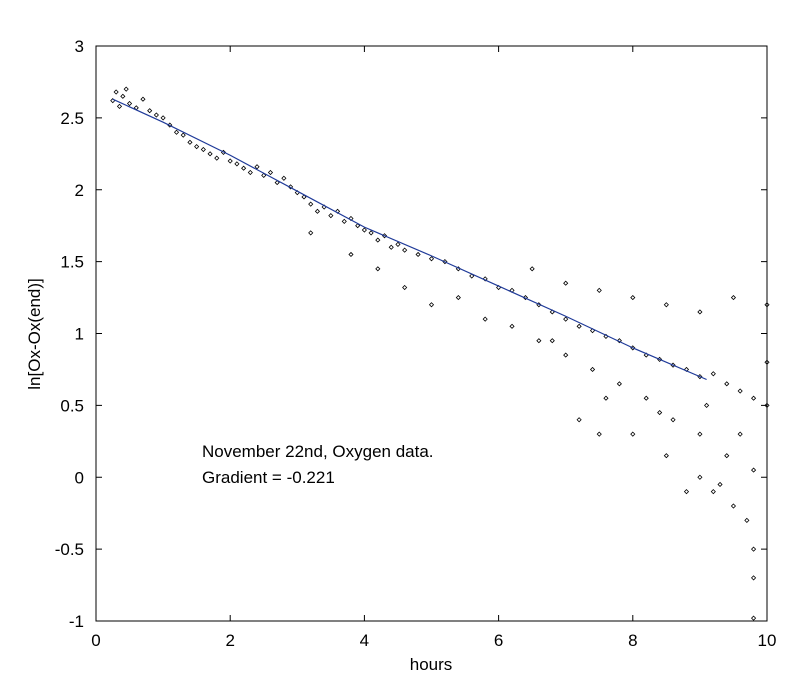 This screenshot has width=804, height=681. Describe the element at coordinates (76, 621) in the screenshot. I see `y-tick-label: -1` at that location.